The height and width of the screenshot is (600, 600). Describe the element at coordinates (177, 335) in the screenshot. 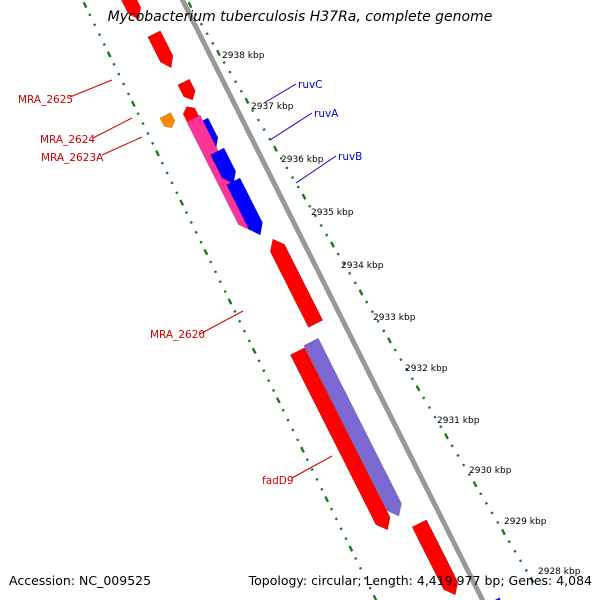

I see `gene-label: MRA_2620` at that location.